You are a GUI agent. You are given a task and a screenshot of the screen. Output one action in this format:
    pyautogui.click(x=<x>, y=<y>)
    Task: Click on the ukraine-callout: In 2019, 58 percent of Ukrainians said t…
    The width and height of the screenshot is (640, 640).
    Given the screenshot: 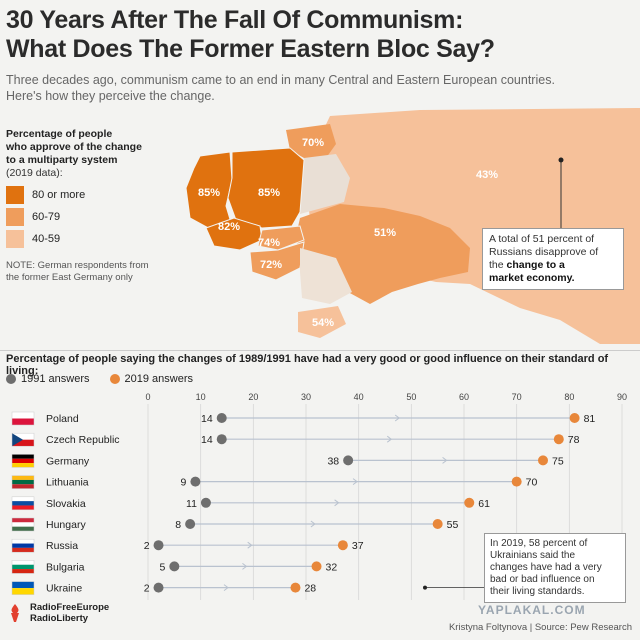 What is the action you would take?
    pyautogui.click(x=555, y=568)
    